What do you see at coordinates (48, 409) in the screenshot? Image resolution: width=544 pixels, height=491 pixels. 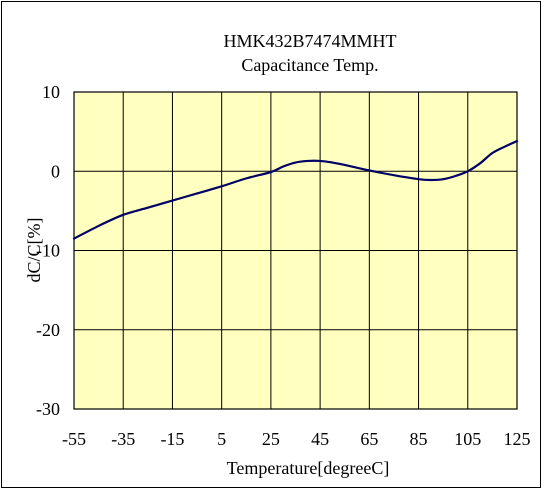 I see `y-tick-label: -30` at bounding box center [48, 409].